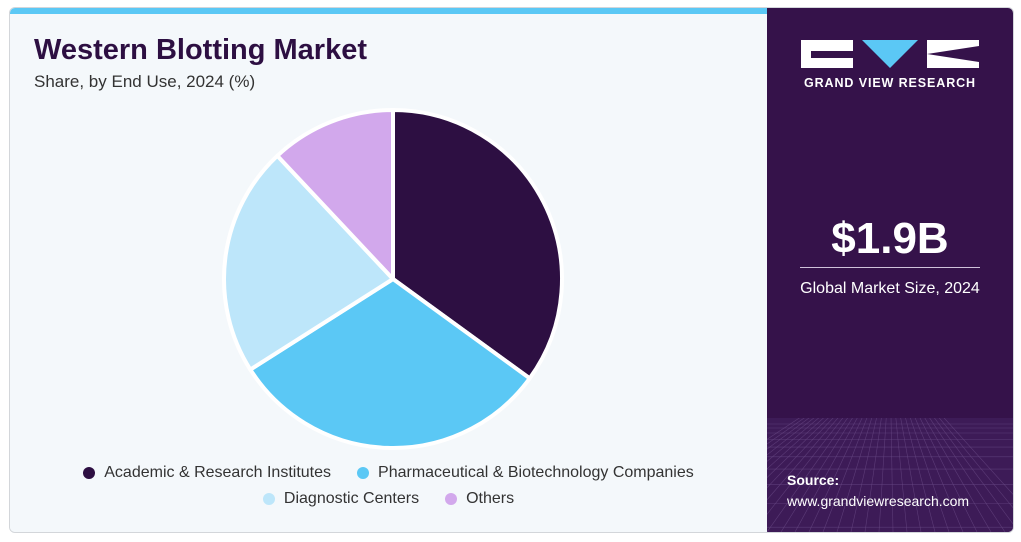 The width and height of the screenshot is (1021, 542). Describe the element at coordinates (813, 480) in the screenshot. I see `source-label: Source:` at that location.